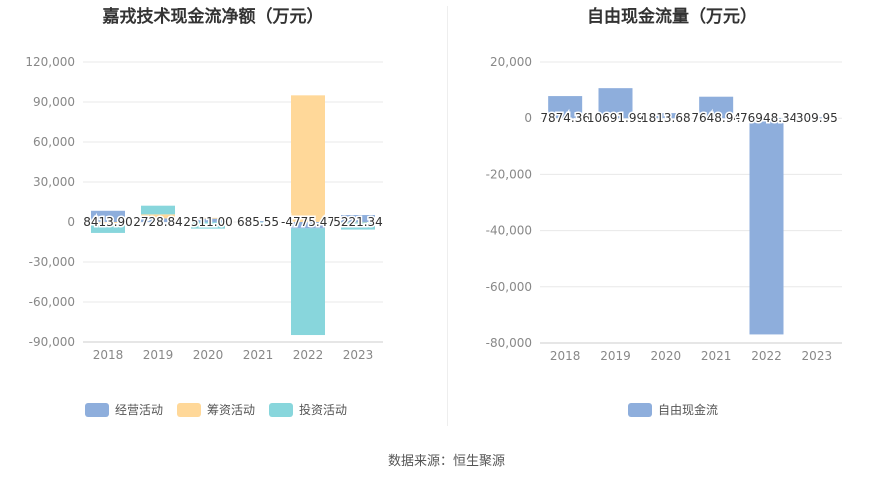 The image size is (893, 481). Describe the element at coordinates (688, 409) in the screenshot. I see `legend-label: 自由现金流` at that location.